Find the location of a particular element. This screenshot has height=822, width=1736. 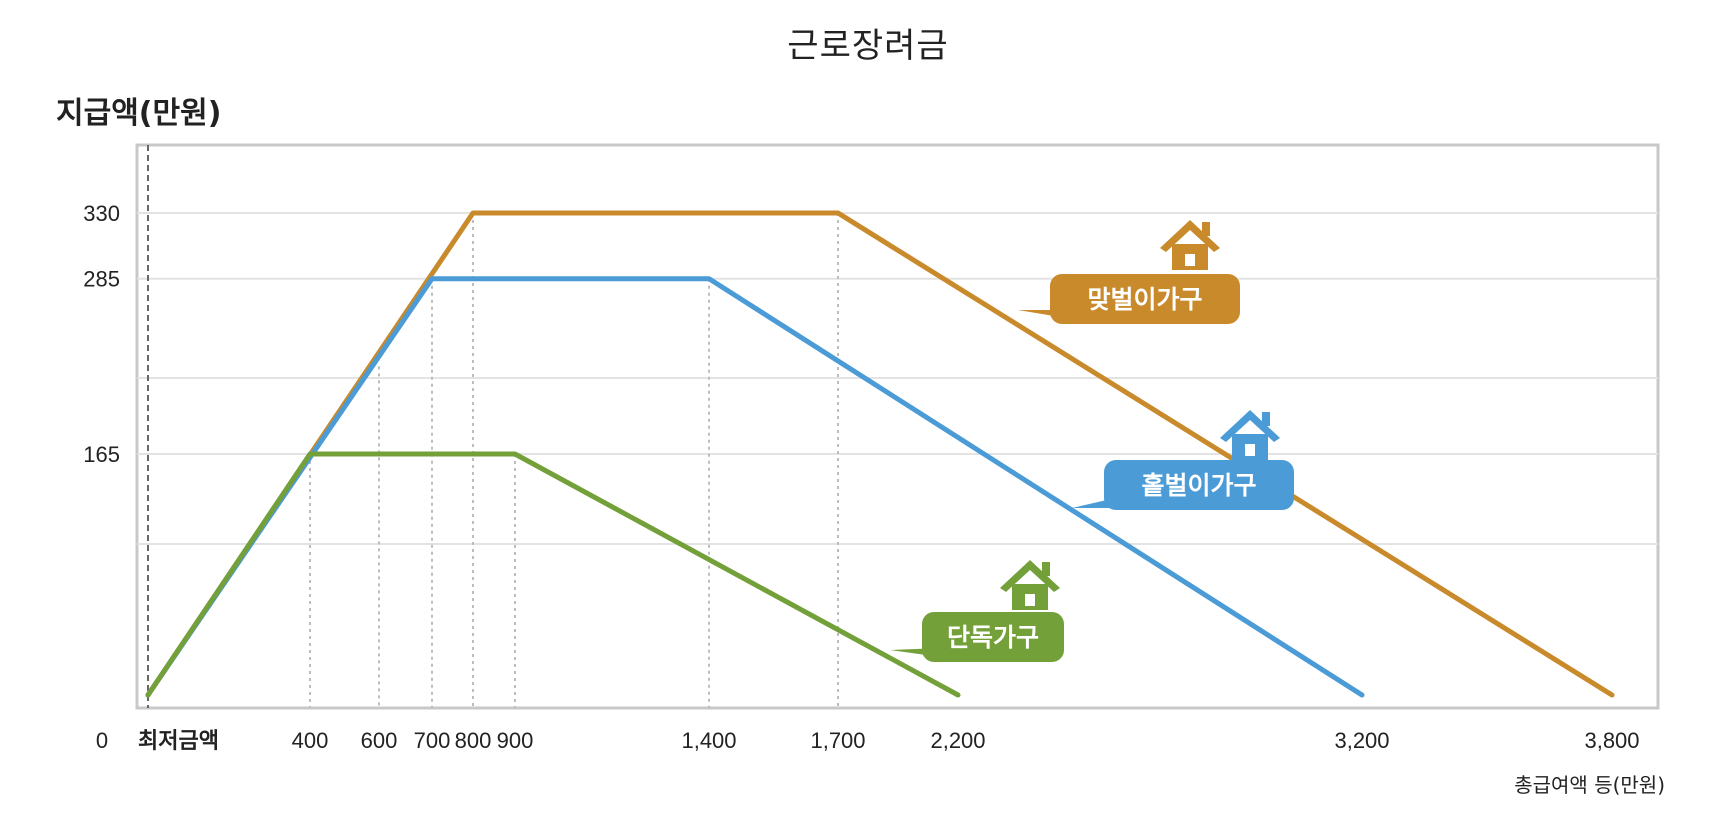

series-line is located at coordinates (553, 574).